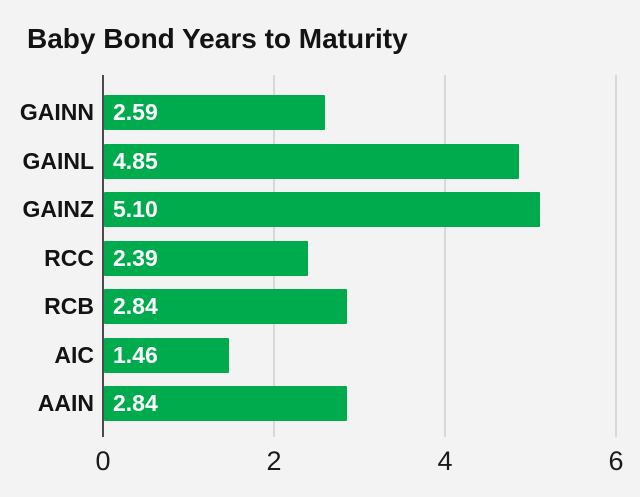 The width and height of the screenshot is (640, 497). I want to click on category-label-gainn: GAINN, so click(56, 112).